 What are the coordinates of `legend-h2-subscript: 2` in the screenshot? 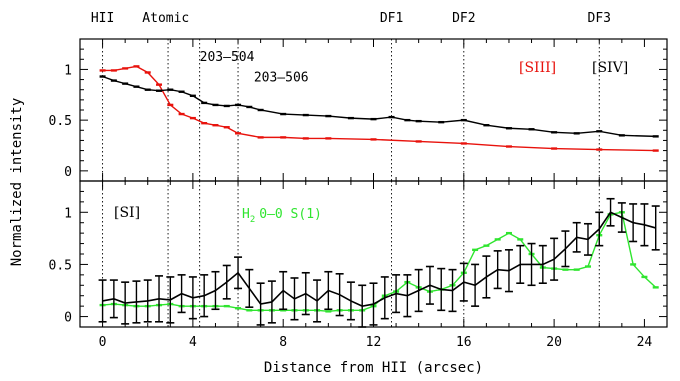 It's located at (252, 220).